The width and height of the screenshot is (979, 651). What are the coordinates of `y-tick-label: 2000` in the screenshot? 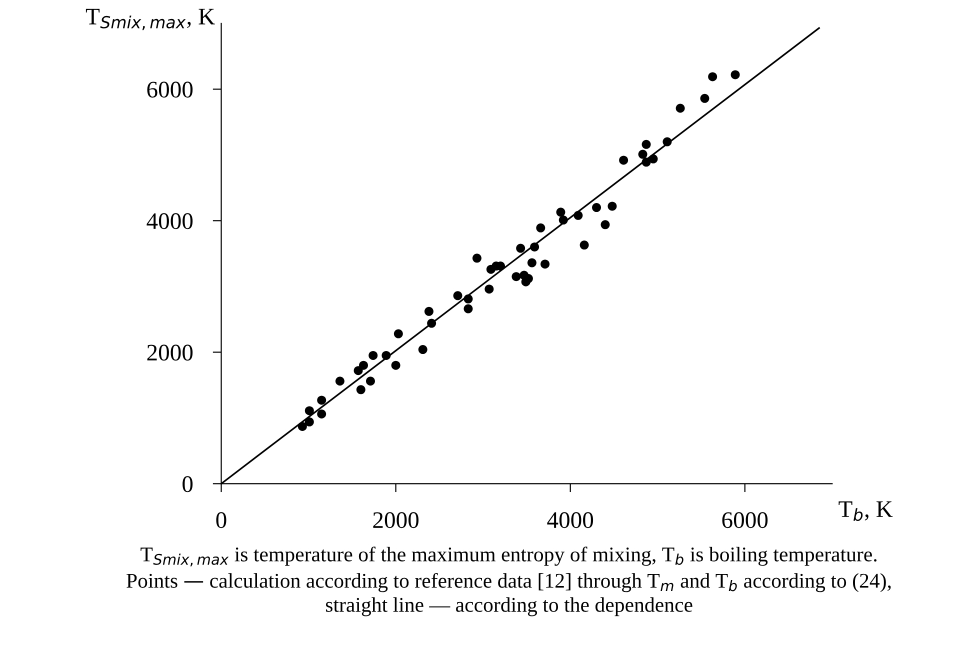 It's located at (170, 352).